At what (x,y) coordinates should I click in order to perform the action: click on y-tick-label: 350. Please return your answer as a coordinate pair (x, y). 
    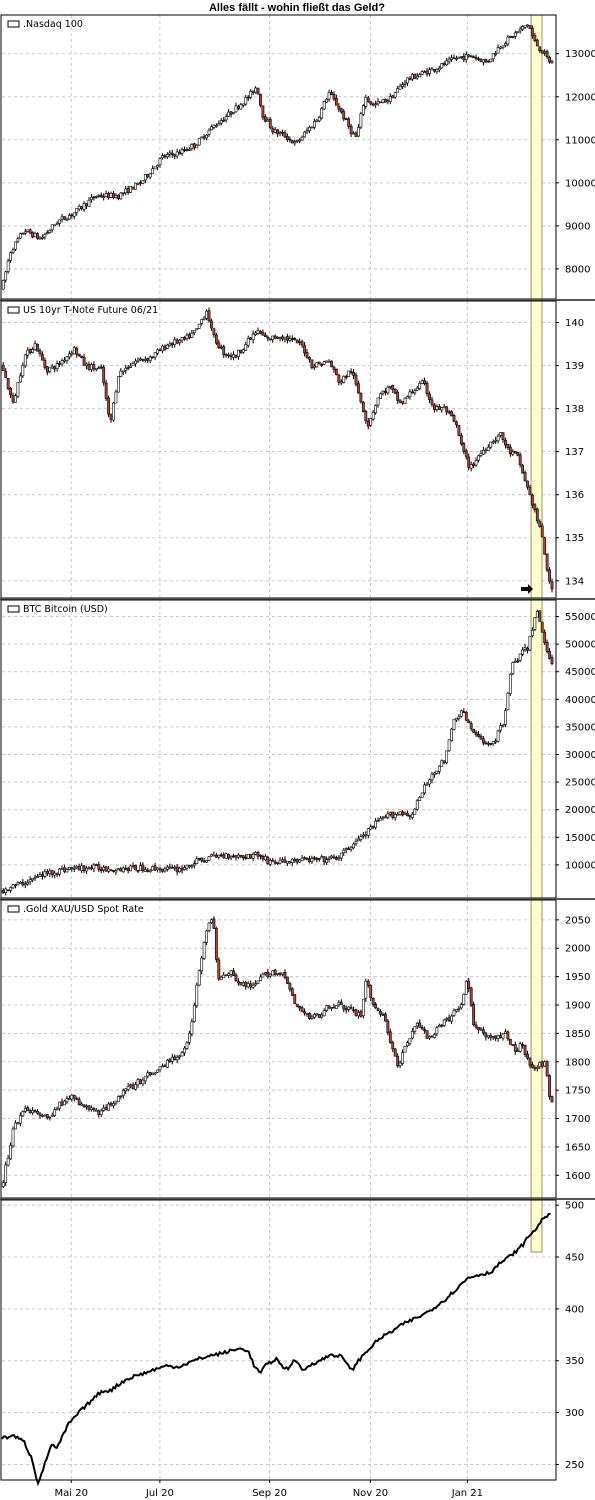
    Looking at the image, I should click on (574, 1361).